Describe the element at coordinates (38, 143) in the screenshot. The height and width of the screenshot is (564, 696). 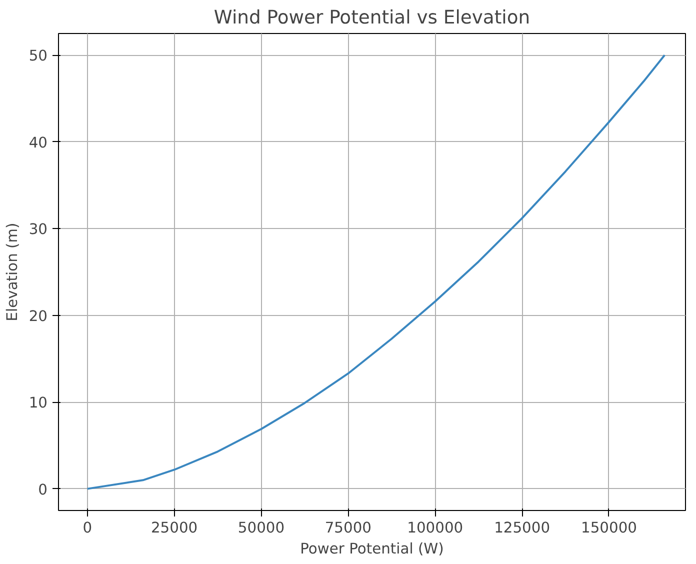
I see `y-tick-label: 40` at that location.